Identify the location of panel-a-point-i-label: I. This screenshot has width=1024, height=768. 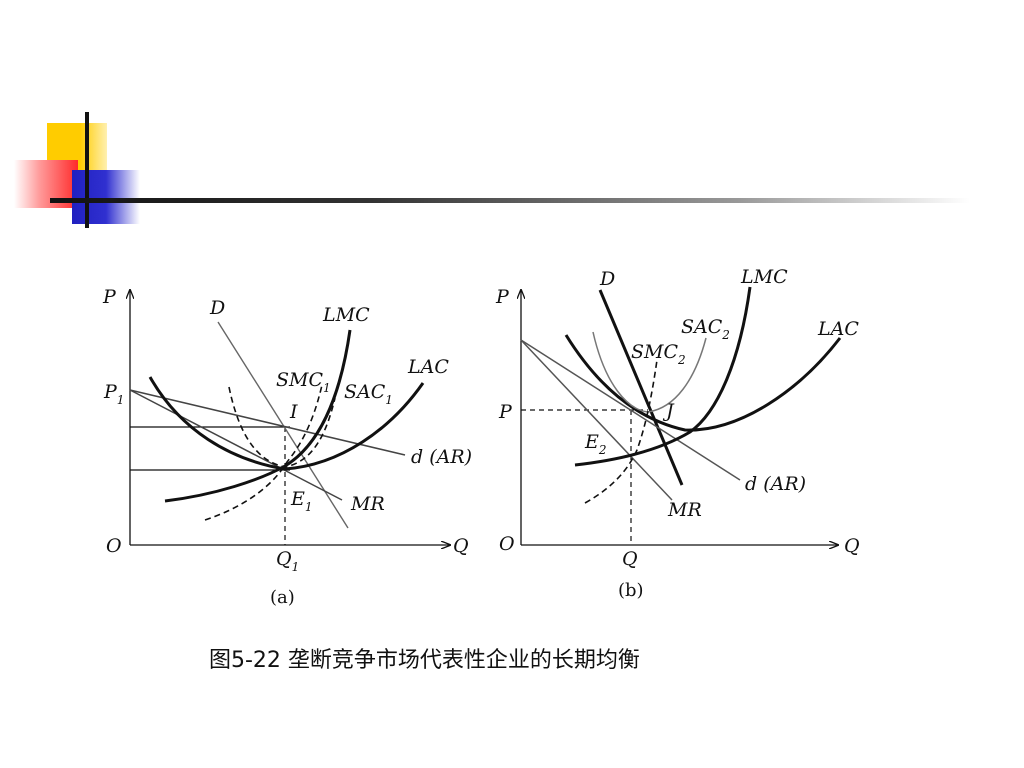
(293, 412).